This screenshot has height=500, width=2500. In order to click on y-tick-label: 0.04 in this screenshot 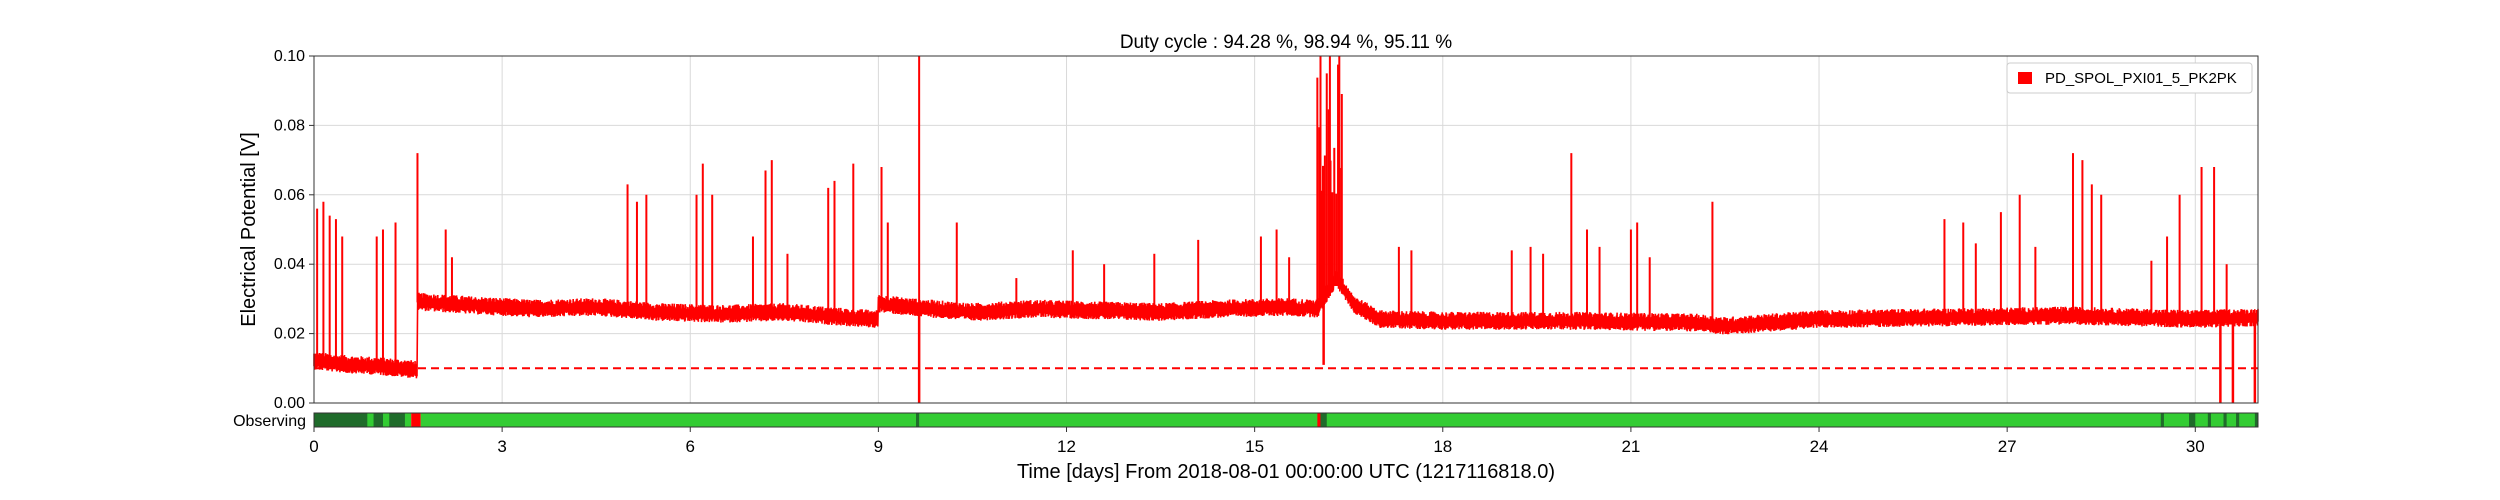, I will do `click(289, 264)`.